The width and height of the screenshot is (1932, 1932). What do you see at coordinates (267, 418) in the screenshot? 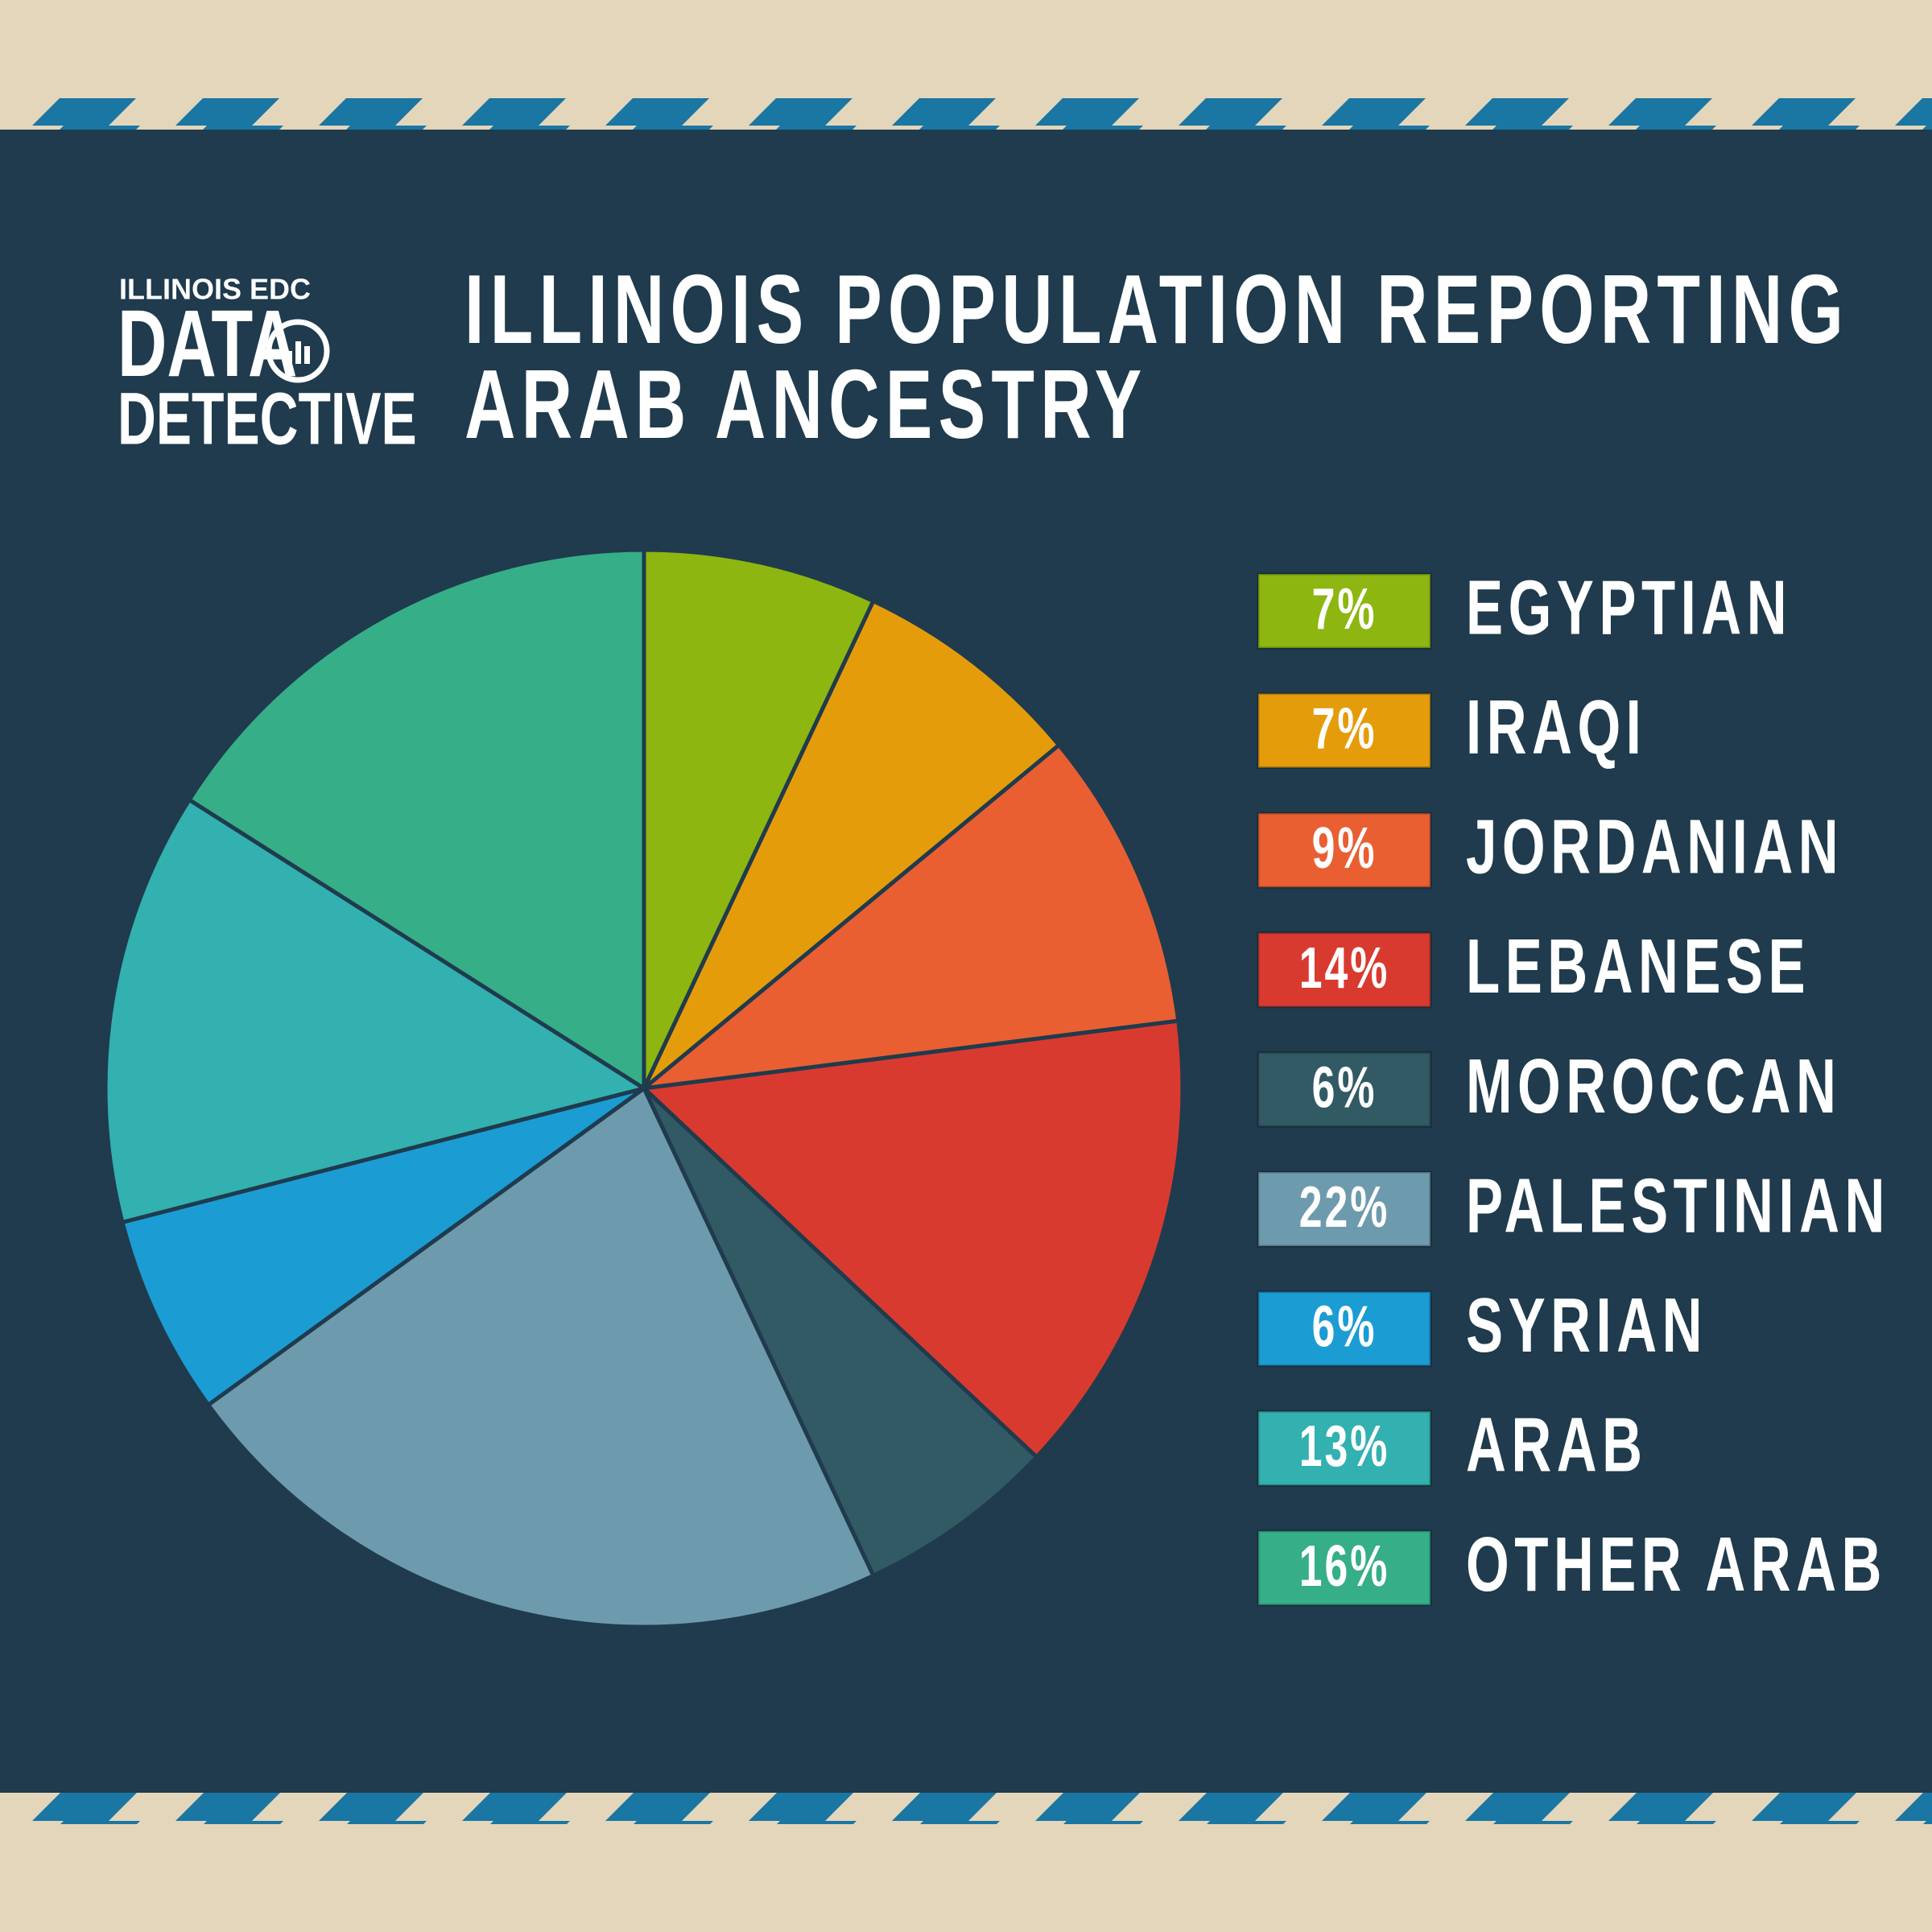
I see `logo-detective: DETECTIVE` at bounding box center [267, 418].